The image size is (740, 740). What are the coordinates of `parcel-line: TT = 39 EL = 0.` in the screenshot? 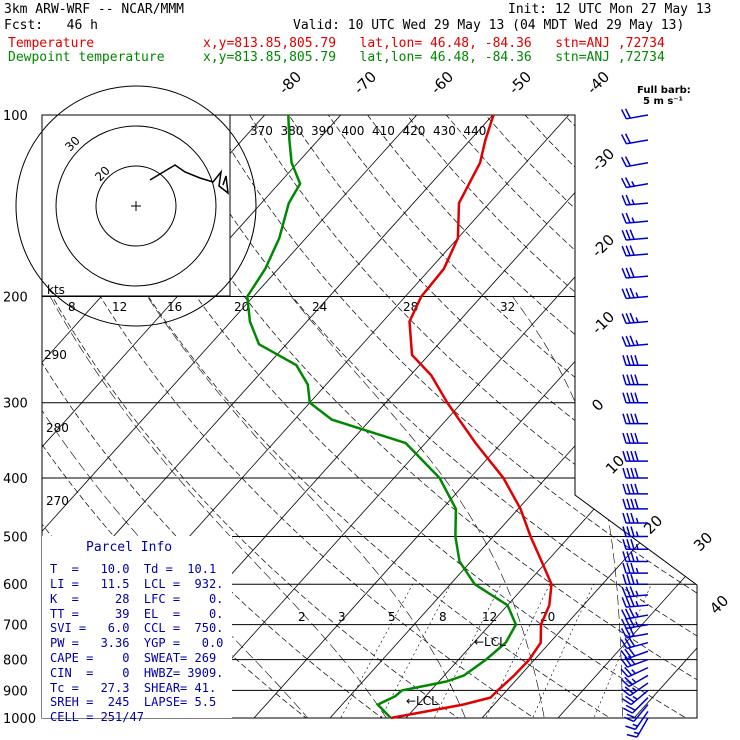 It's located at (137, 614).